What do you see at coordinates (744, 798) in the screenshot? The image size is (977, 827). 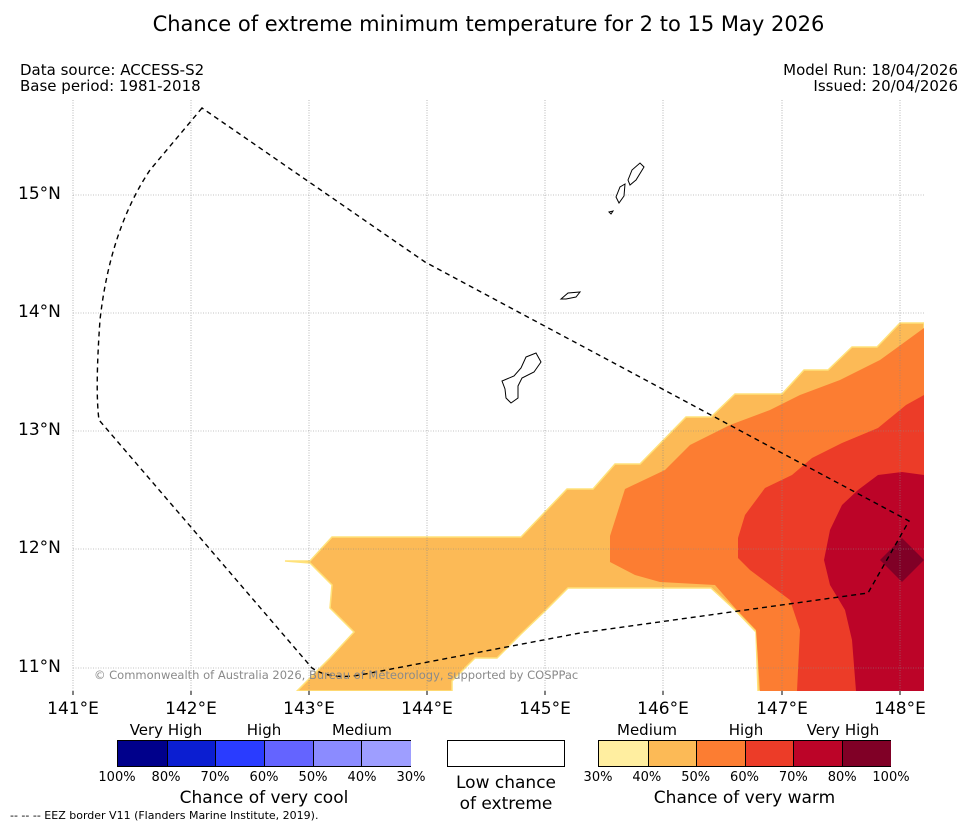 I see `warm-legend-title: Chance of very warm` at bounding box center [744, 798].